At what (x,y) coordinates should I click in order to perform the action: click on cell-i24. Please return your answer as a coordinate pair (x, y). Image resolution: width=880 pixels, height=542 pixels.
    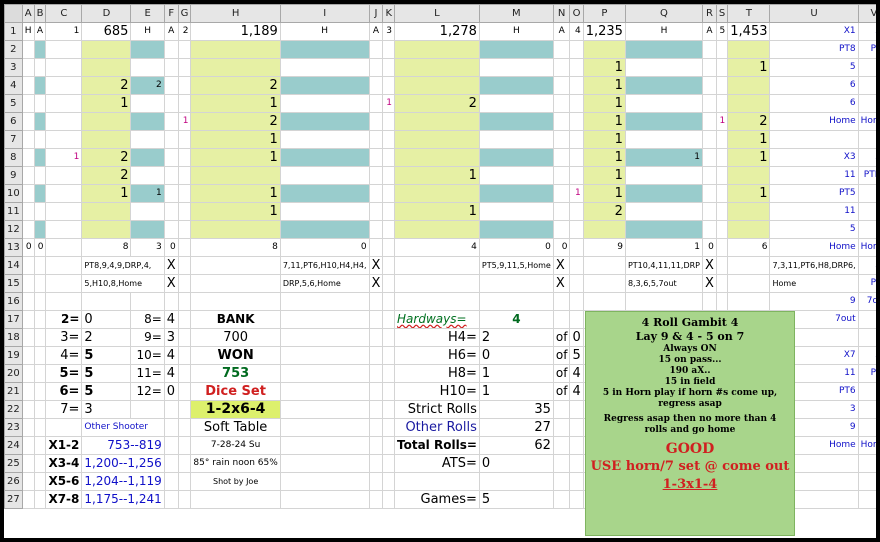
    Looking at the image, I should click on (324, 445).